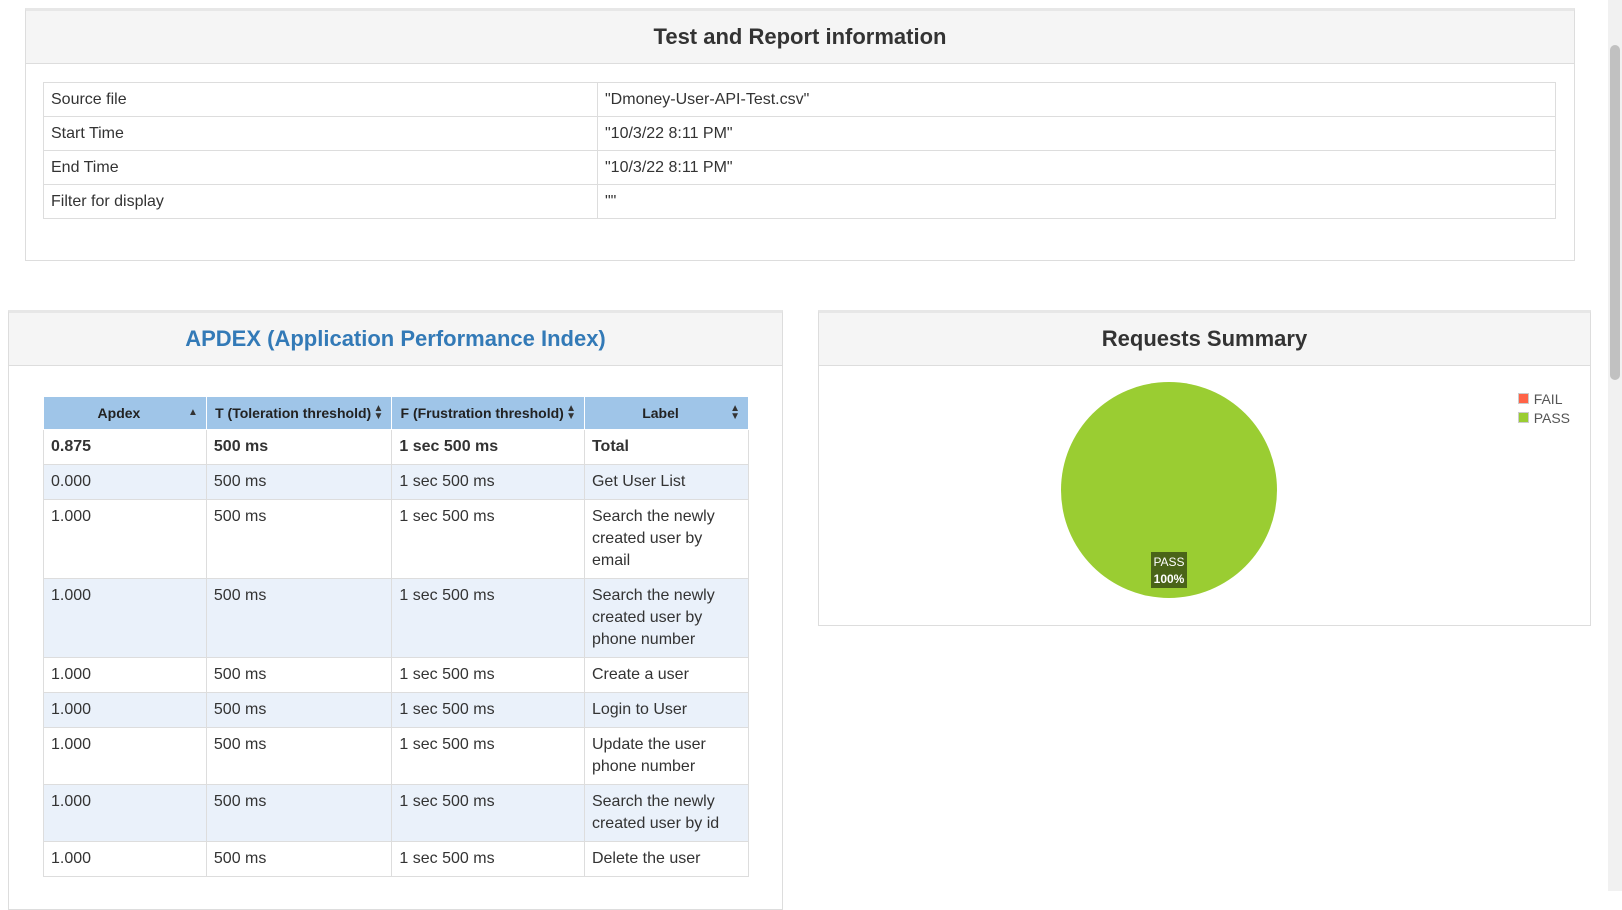  What do you see at coordinates (800, 37) in the screenshot?
I see `report-info-title: Test and Report information` at bounding box center [800, 37].